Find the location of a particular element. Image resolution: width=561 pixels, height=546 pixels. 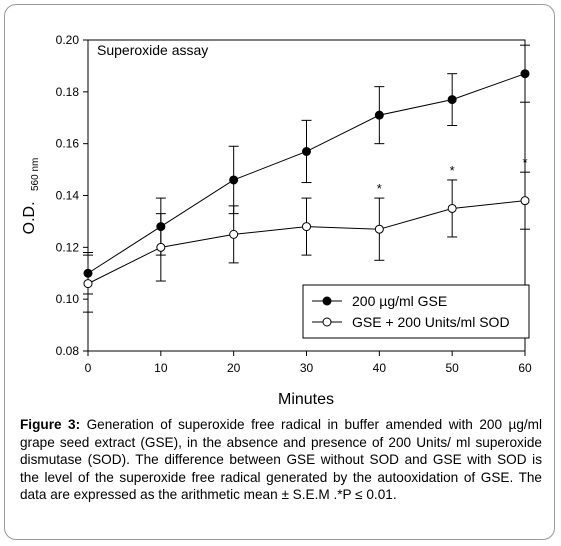

legend-box is located at coordinates (416, 311).